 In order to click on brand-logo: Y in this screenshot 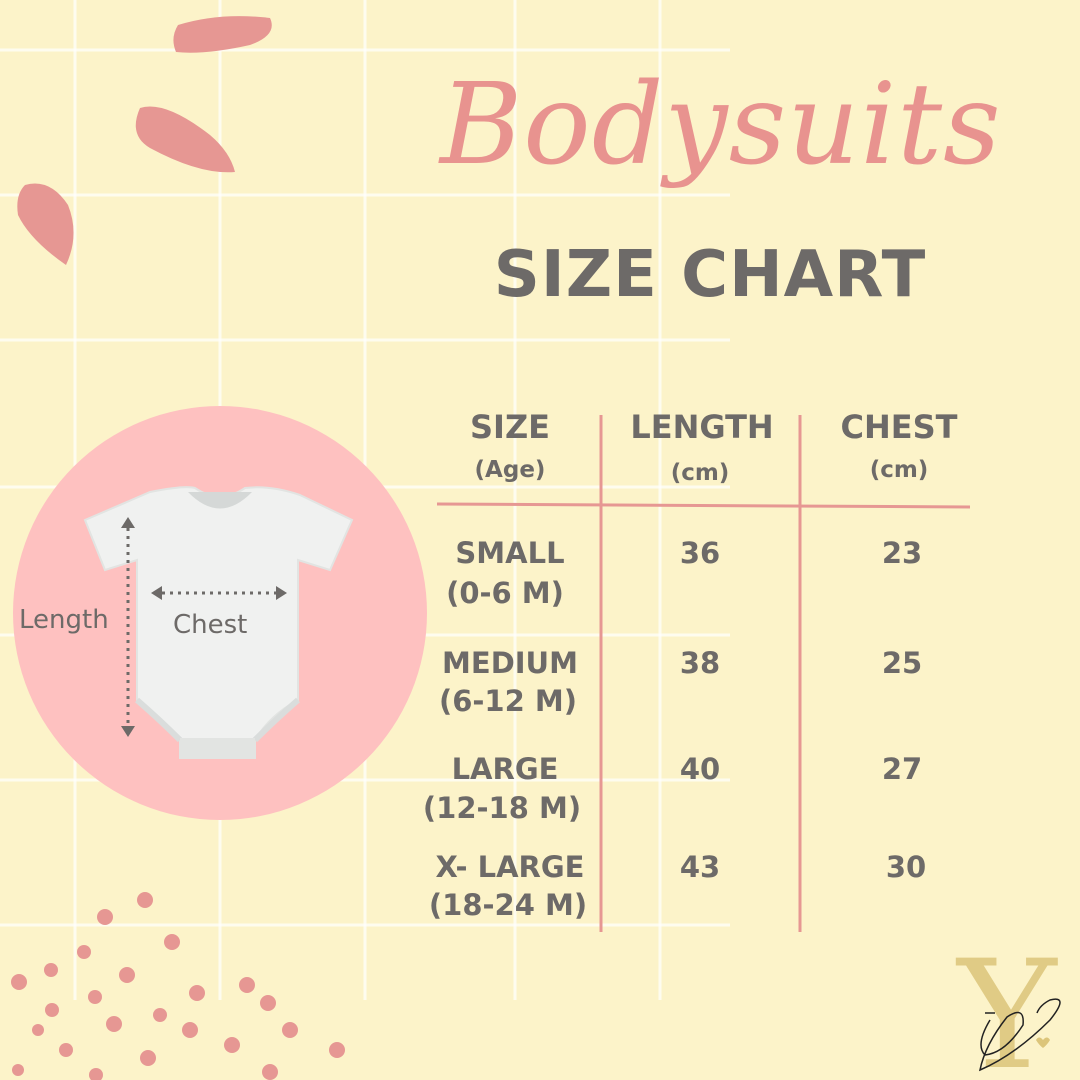, I will do `click(1008, 1012)`.